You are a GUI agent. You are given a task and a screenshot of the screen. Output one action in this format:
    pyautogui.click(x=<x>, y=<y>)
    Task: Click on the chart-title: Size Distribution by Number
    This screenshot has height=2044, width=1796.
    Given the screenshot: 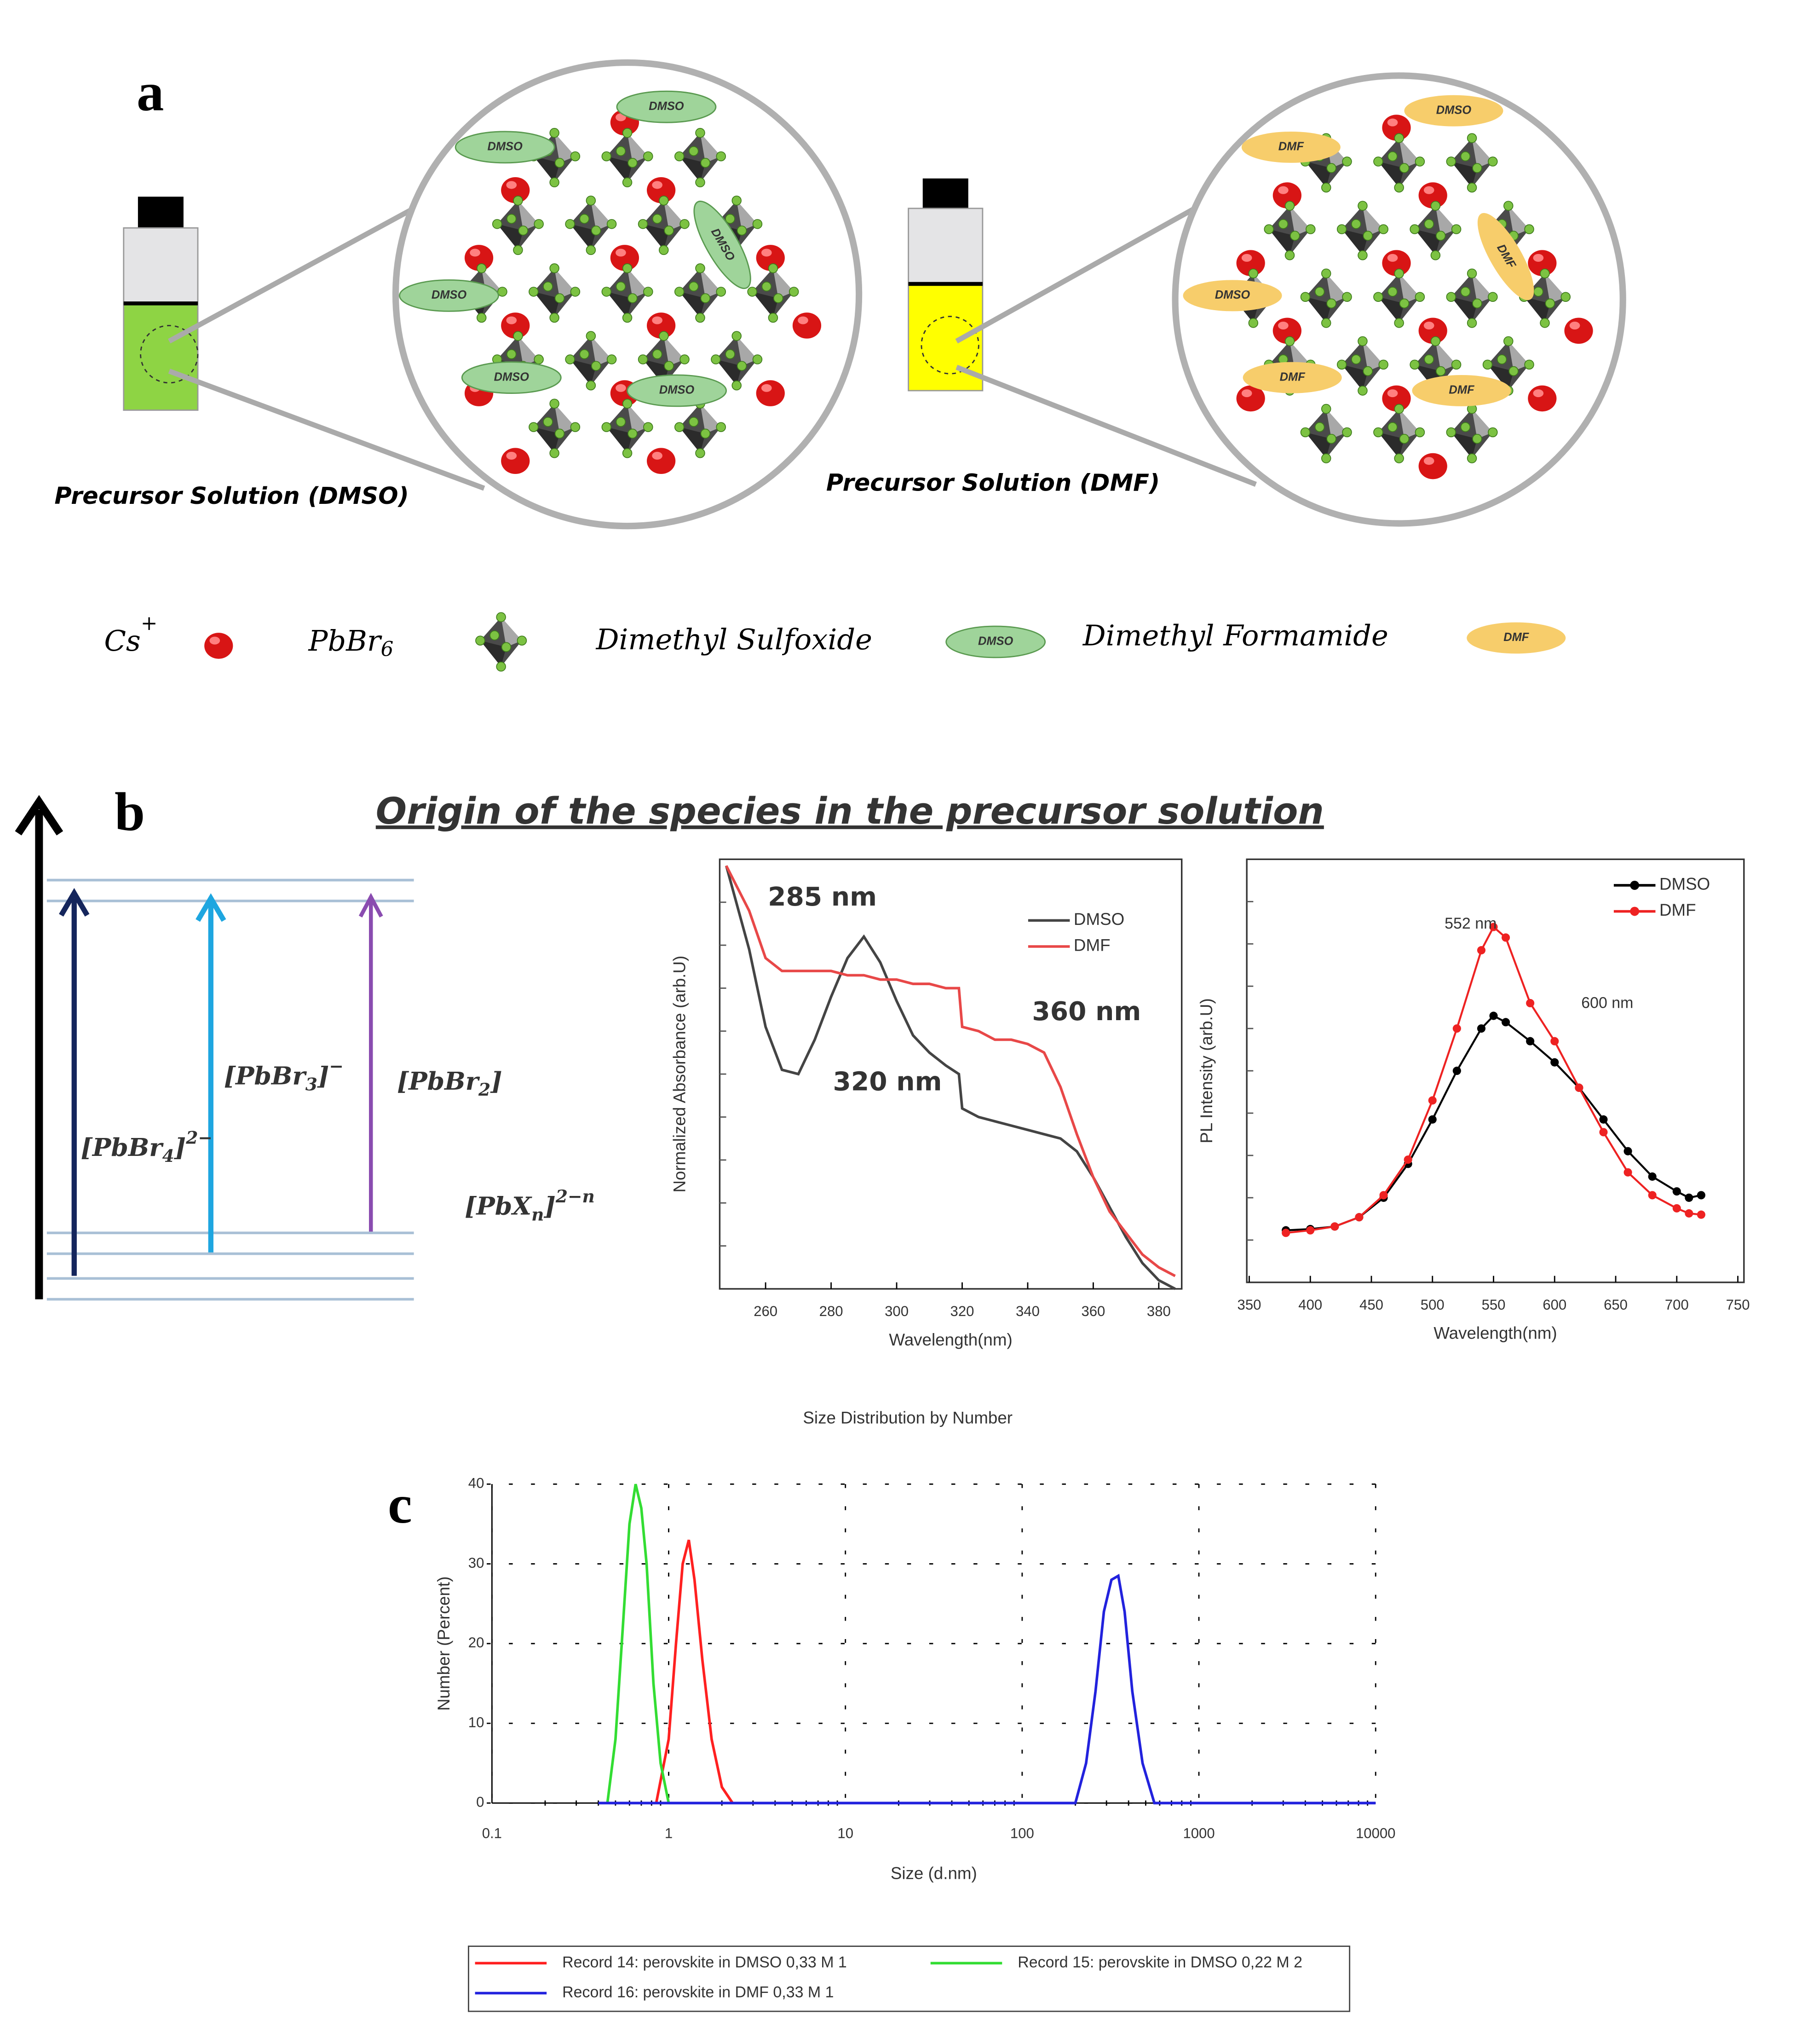 What is the action you would take?
    pyautogui.click(x=908, y=1418)
    